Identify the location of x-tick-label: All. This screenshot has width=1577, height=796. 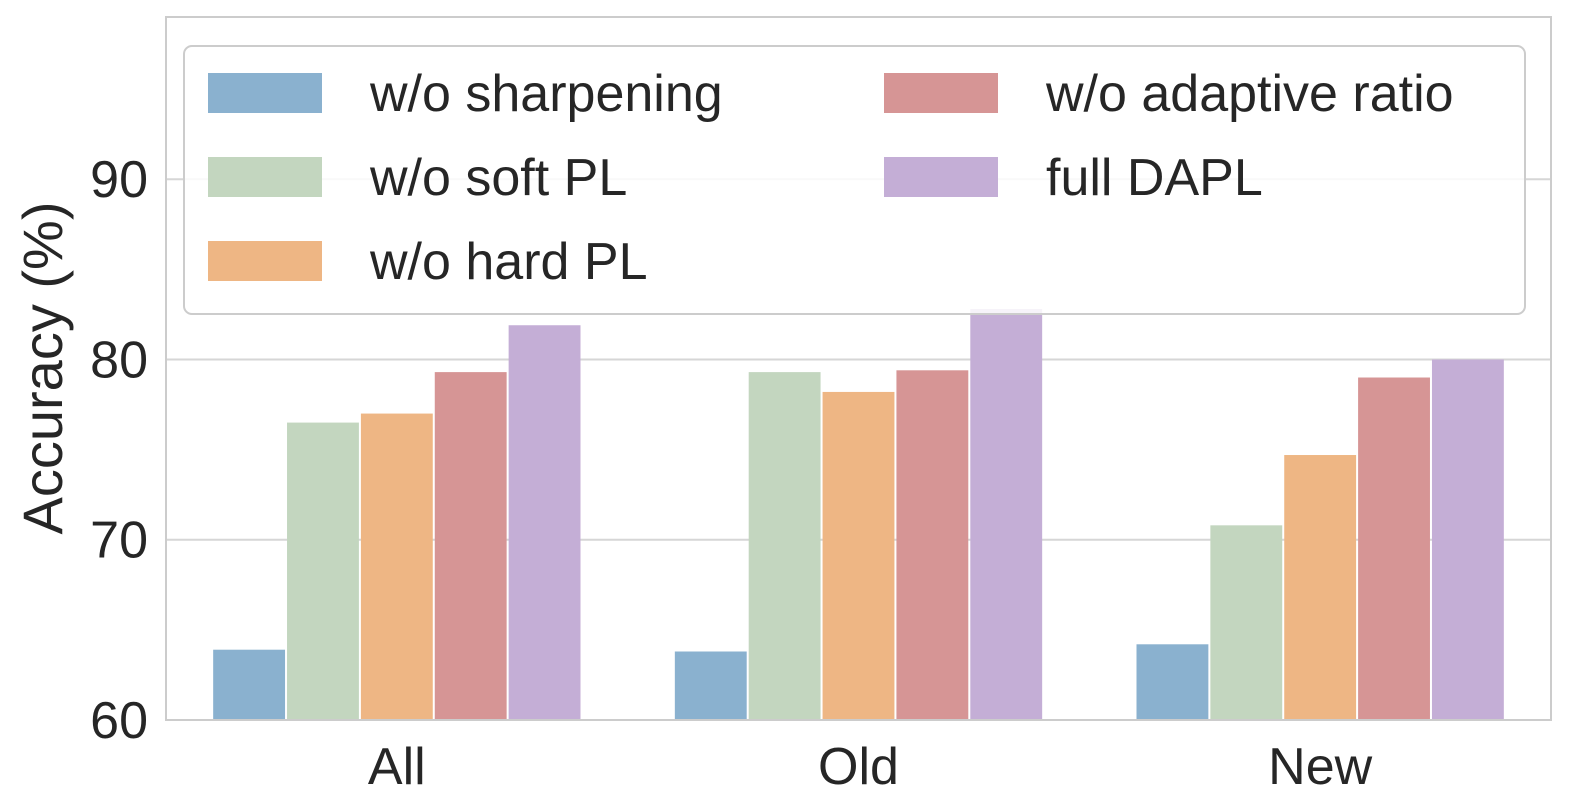
(397, 767).